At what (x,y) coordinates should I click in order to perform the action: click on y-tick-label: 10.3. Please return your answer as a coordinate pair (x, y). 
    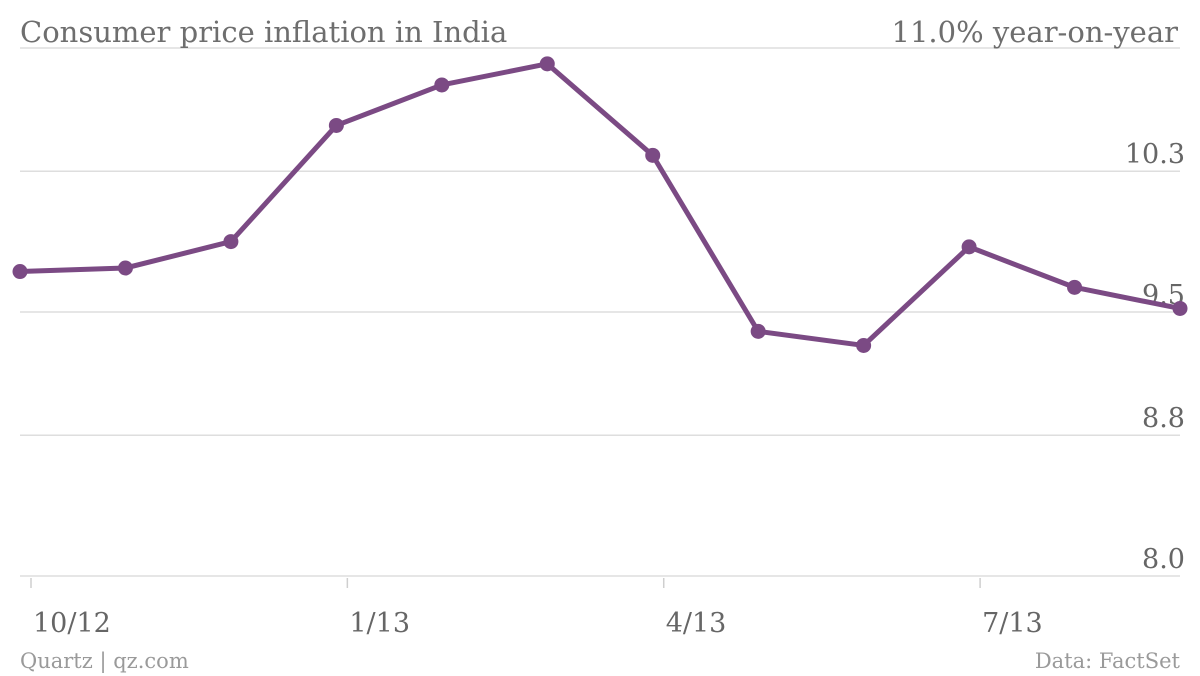
    Looking at the image, I should click on (1155, 154).